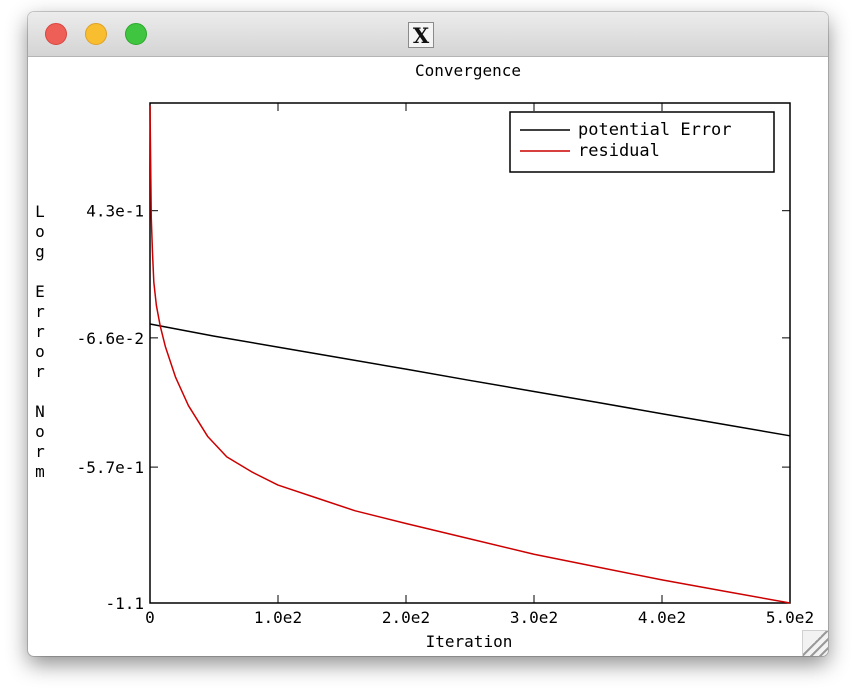 Image resolution: width=856 pixels, height=700 pixels. What do you see at coordinates (468, 70) in the screenshot?
I see `chart-title: Convergence` at bounding box center [468, 70].